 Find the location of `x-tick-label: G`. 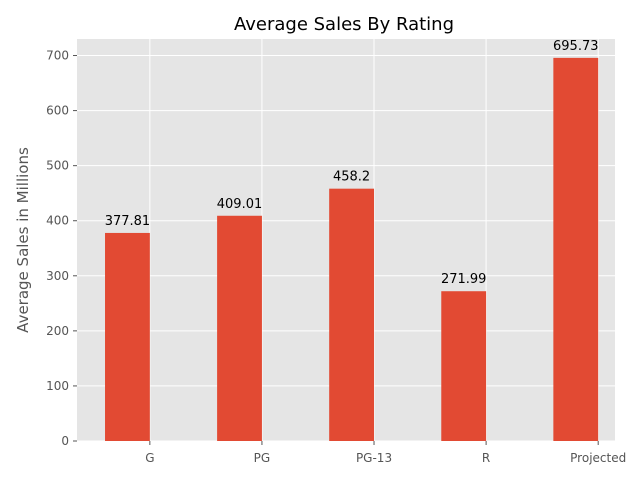

x-tick-label: G is located at coordinates (149, 458).